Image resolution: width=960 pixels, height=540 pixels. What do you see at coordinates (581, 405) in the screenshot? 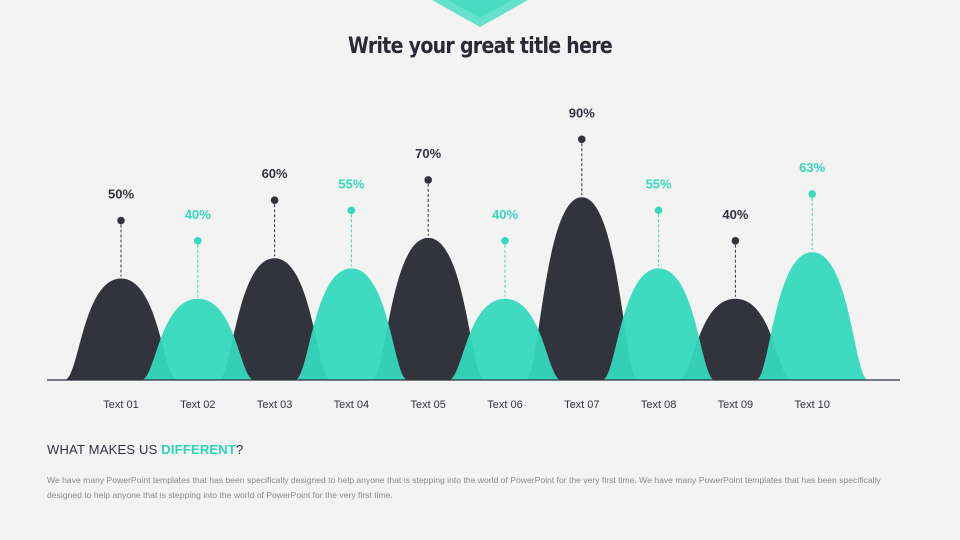
I see `category-label-7: Text 07` at bounding box center [581, 405].